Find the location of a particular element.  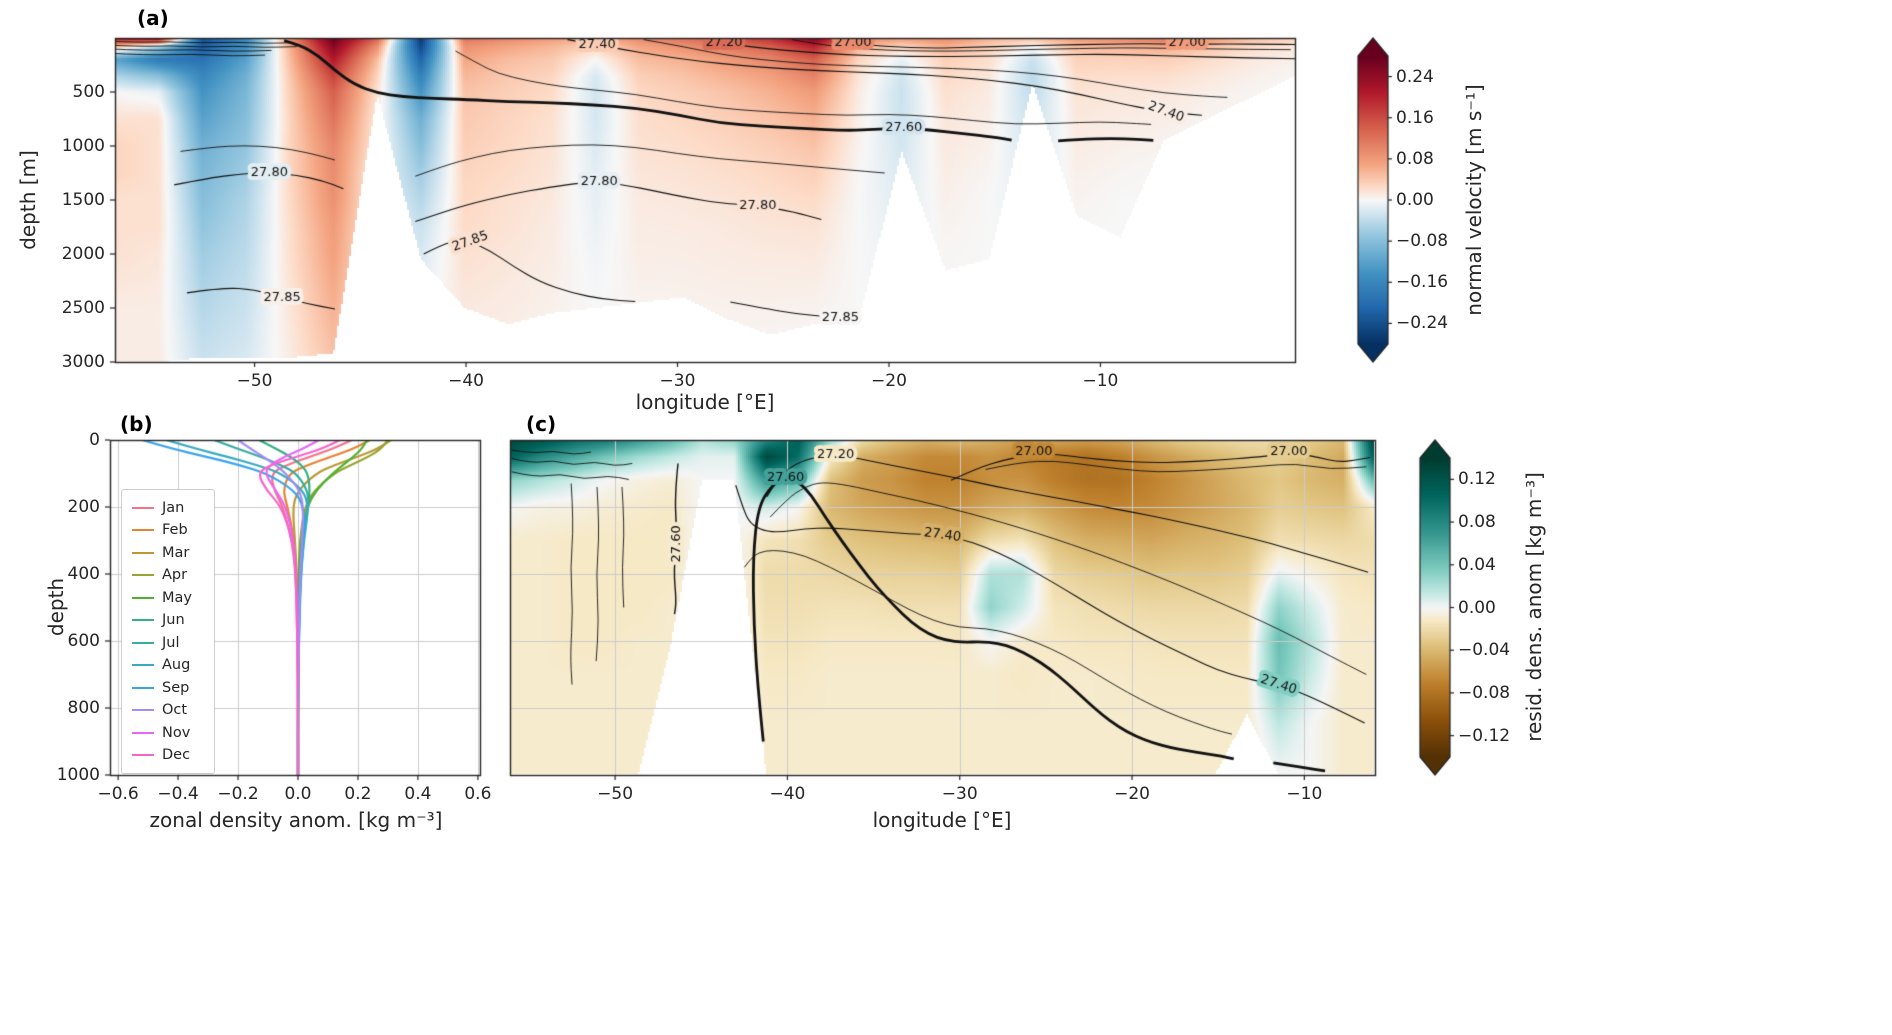

panel-b-x-tick-label: 0.4 is located at coordinates (418, 794).